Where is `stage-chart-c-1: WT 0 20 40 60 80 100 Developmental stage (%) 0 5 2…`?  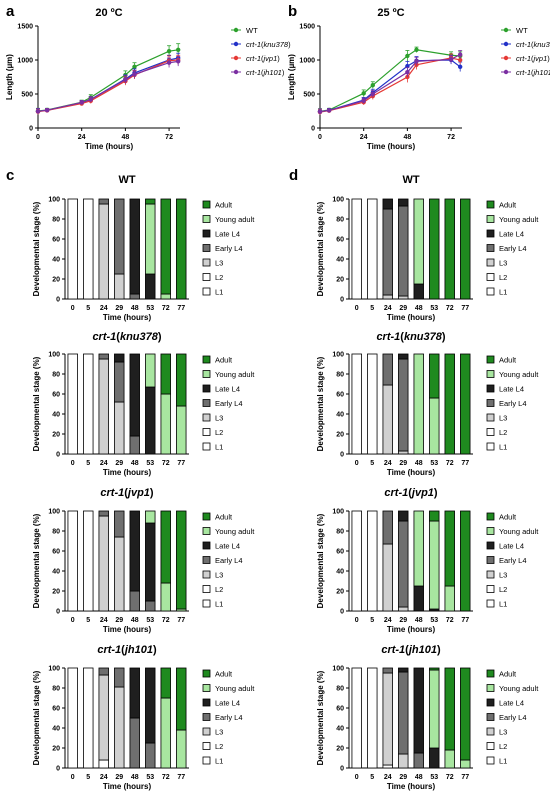
stage-chart-c-1: WT 0 20 40 60 80 100 Developmental stage (%) 0 5 2… is located at coordinates (143, 248).